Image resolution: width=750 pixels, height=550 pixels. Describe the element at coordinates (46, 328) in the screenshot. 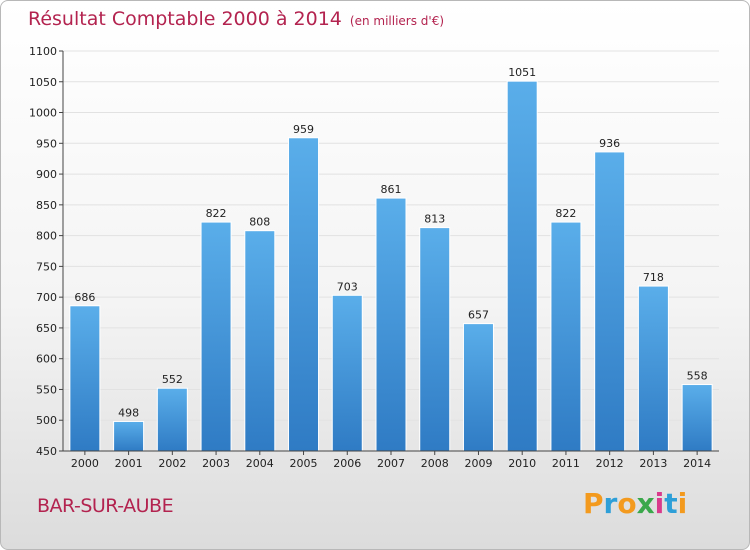

I see `y-tick-label: 650` at that location.